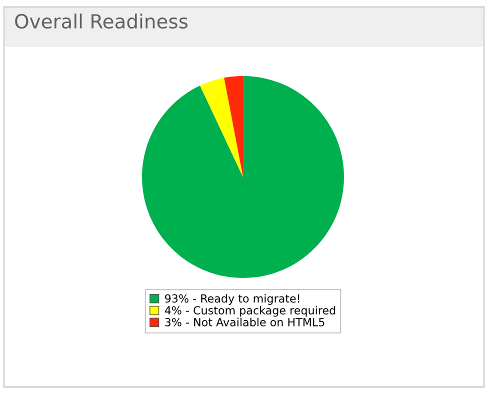 This screenshot has height=395, width=488. Describe the element at coordinates (101, 21) in the screenshot. I see `chart-title: Overall Readiness` at that location.